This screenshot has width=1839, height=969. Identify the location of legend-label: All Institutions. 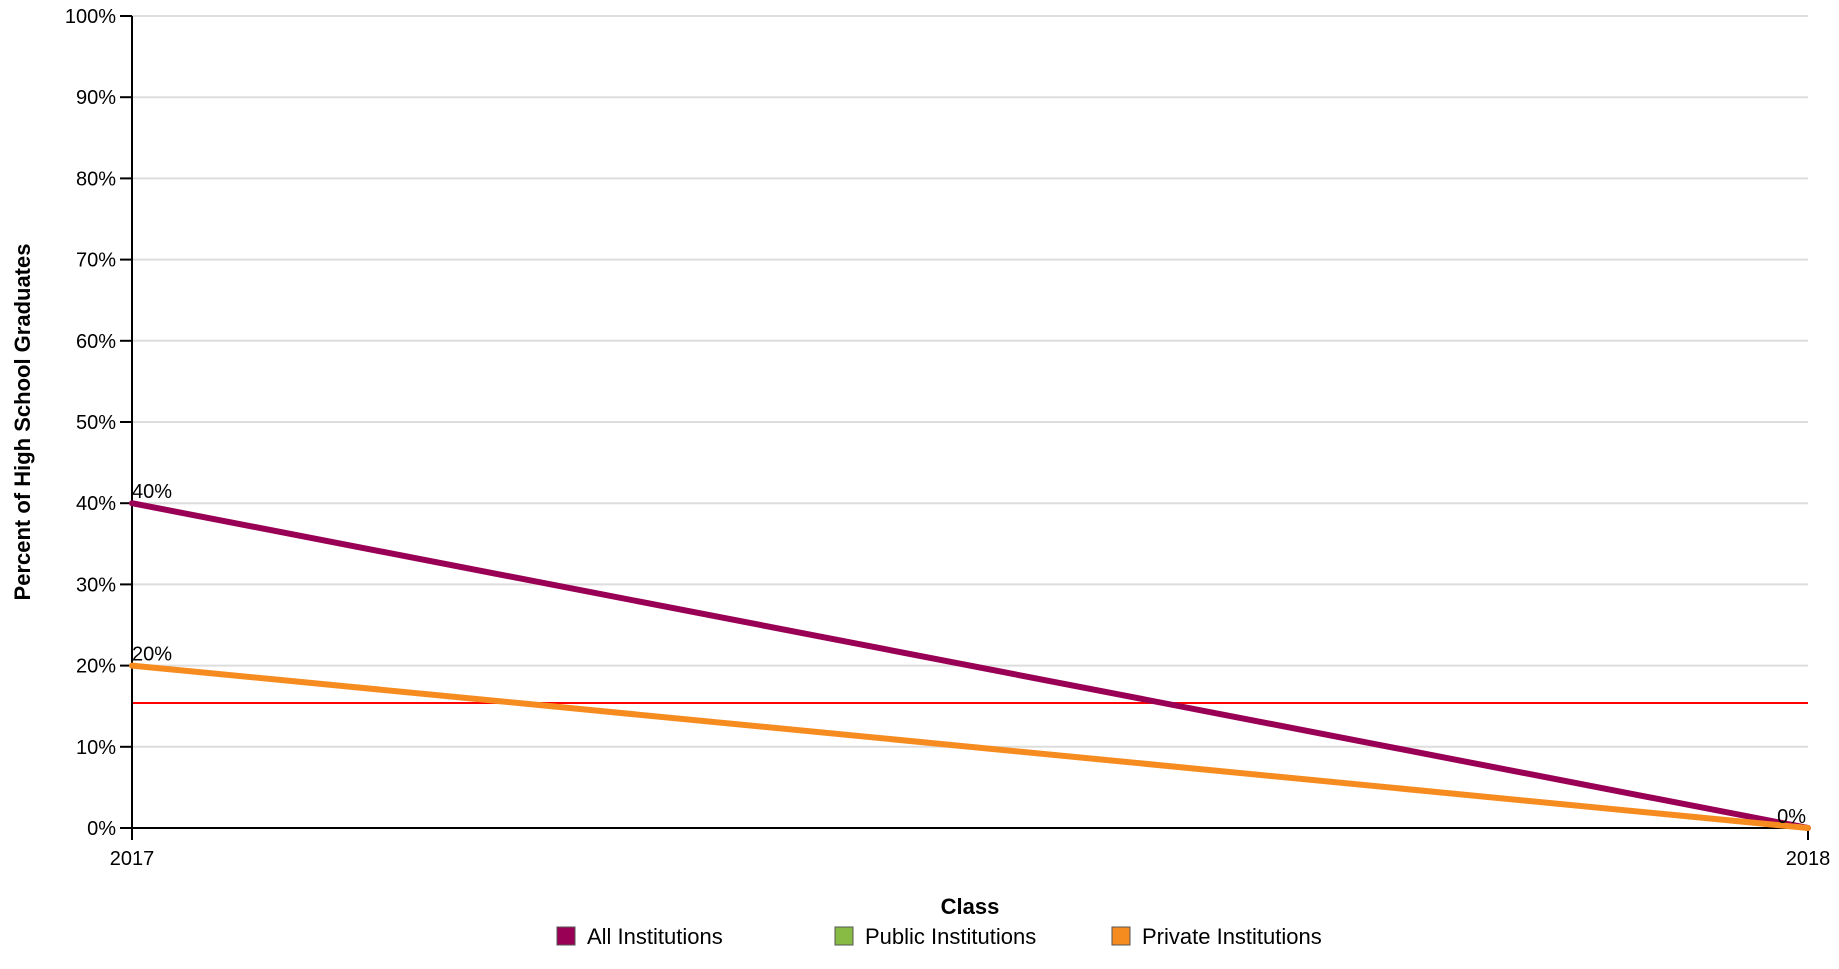
(655, 936).